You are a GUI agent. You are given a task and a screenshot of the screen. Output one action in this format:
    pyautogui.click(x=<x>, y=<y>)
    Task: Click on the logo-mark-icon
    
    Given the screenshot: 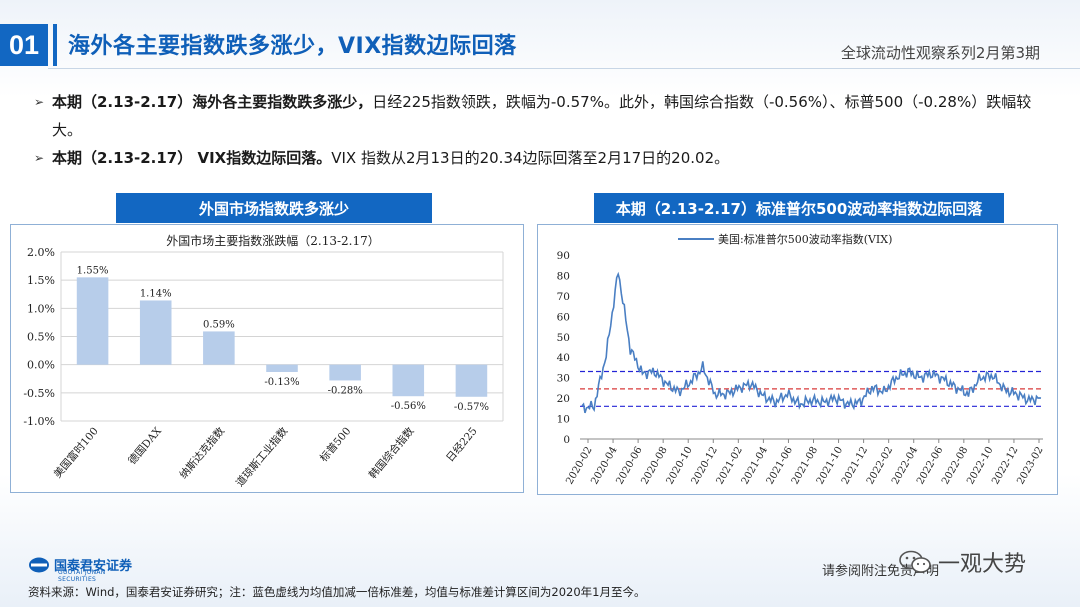 What is the action you would take?
    pyautogui.click(x=39, y=564)
    